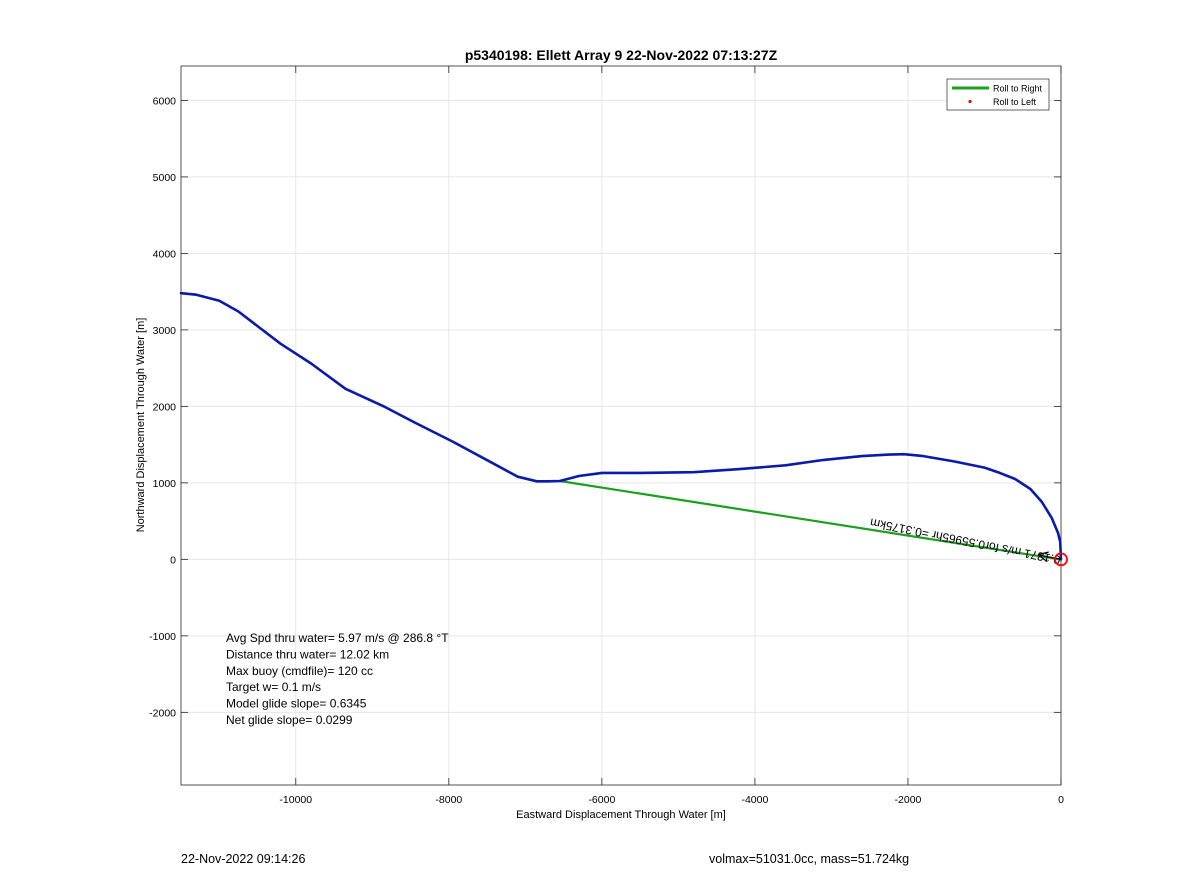 The width and height of the screenshot is (1200, 885). I want to click on legend-box, so click(998, 94).